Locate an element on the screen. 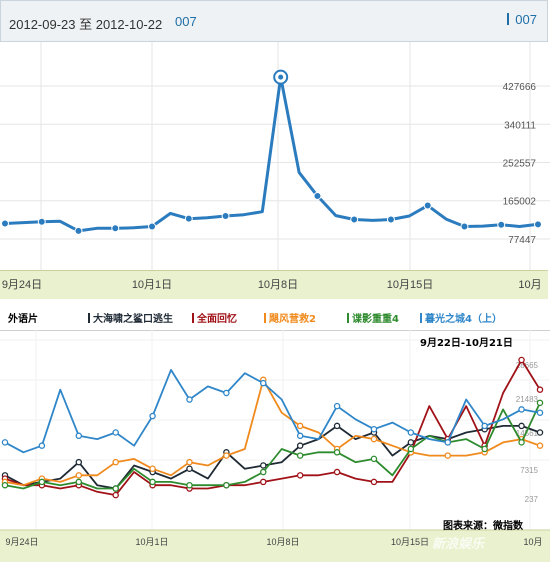  top-y-tick-label: 165002 is located at coordinates (520, 202).